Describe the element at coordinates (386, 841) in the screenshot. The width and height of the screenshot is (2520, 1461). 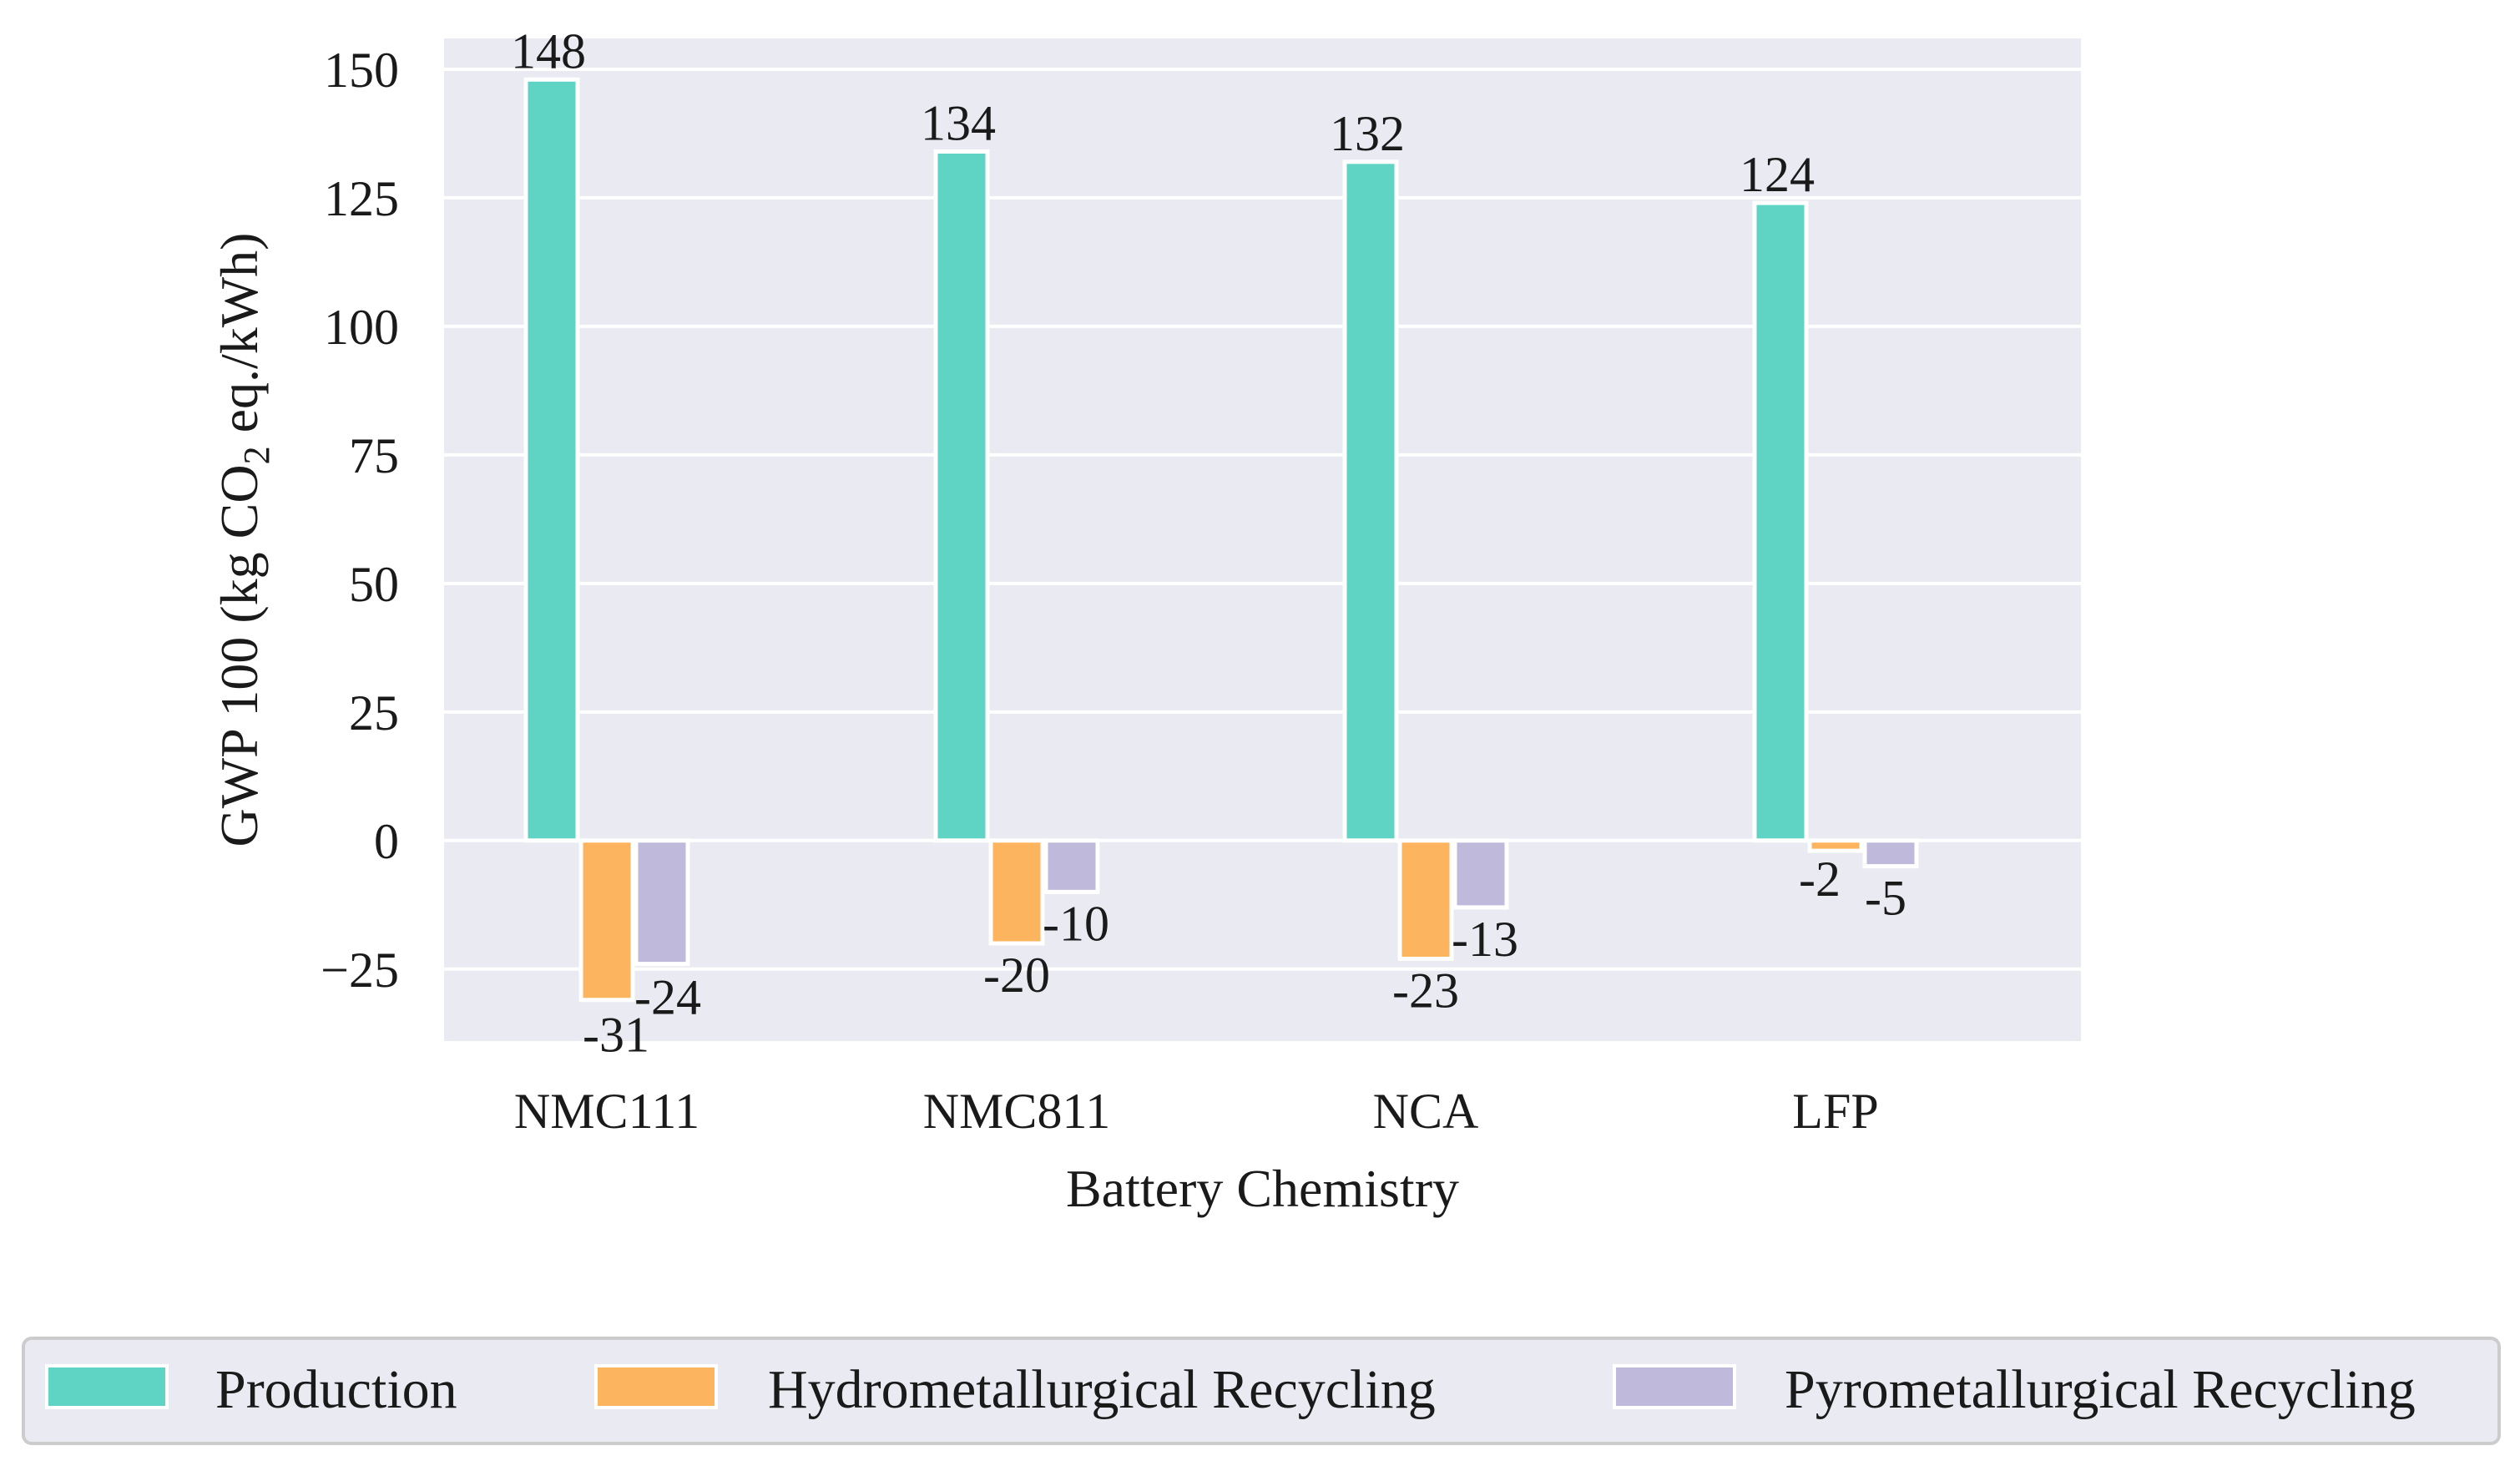
I see `y-tick-label: 0` at that location.